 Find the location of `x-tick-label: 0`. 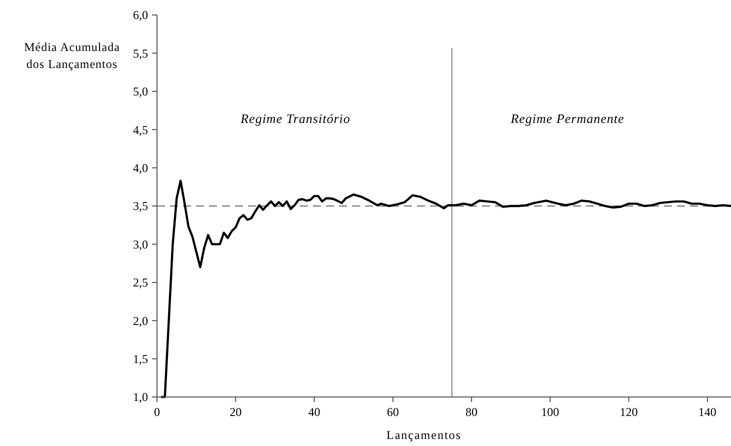

x-tick-label: 0 is located at coordinates (157, 412).